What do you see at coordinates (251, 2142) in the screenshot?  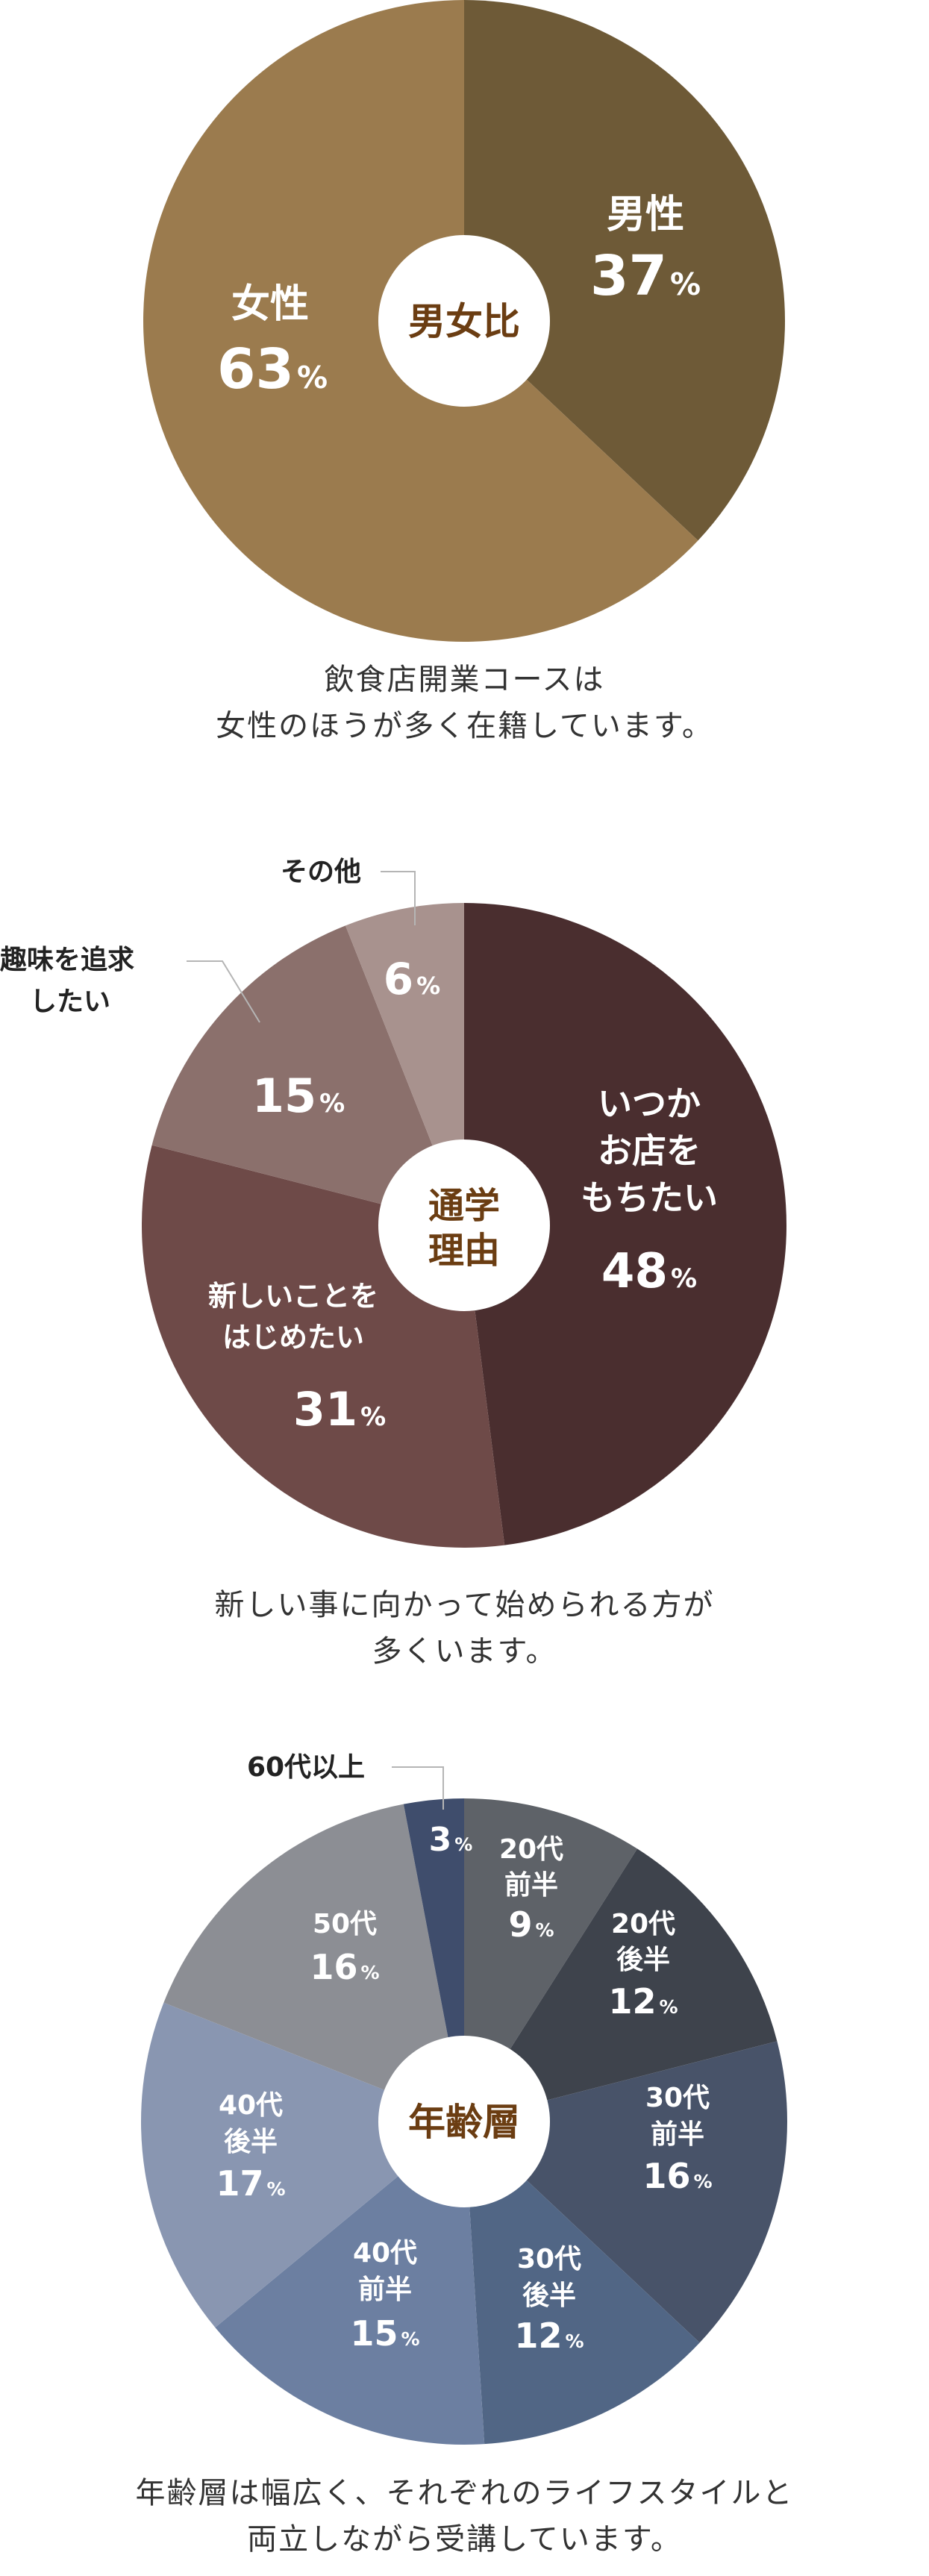 I see `age-label-5-line-2: 後半` at bounding box center [251, 2142].